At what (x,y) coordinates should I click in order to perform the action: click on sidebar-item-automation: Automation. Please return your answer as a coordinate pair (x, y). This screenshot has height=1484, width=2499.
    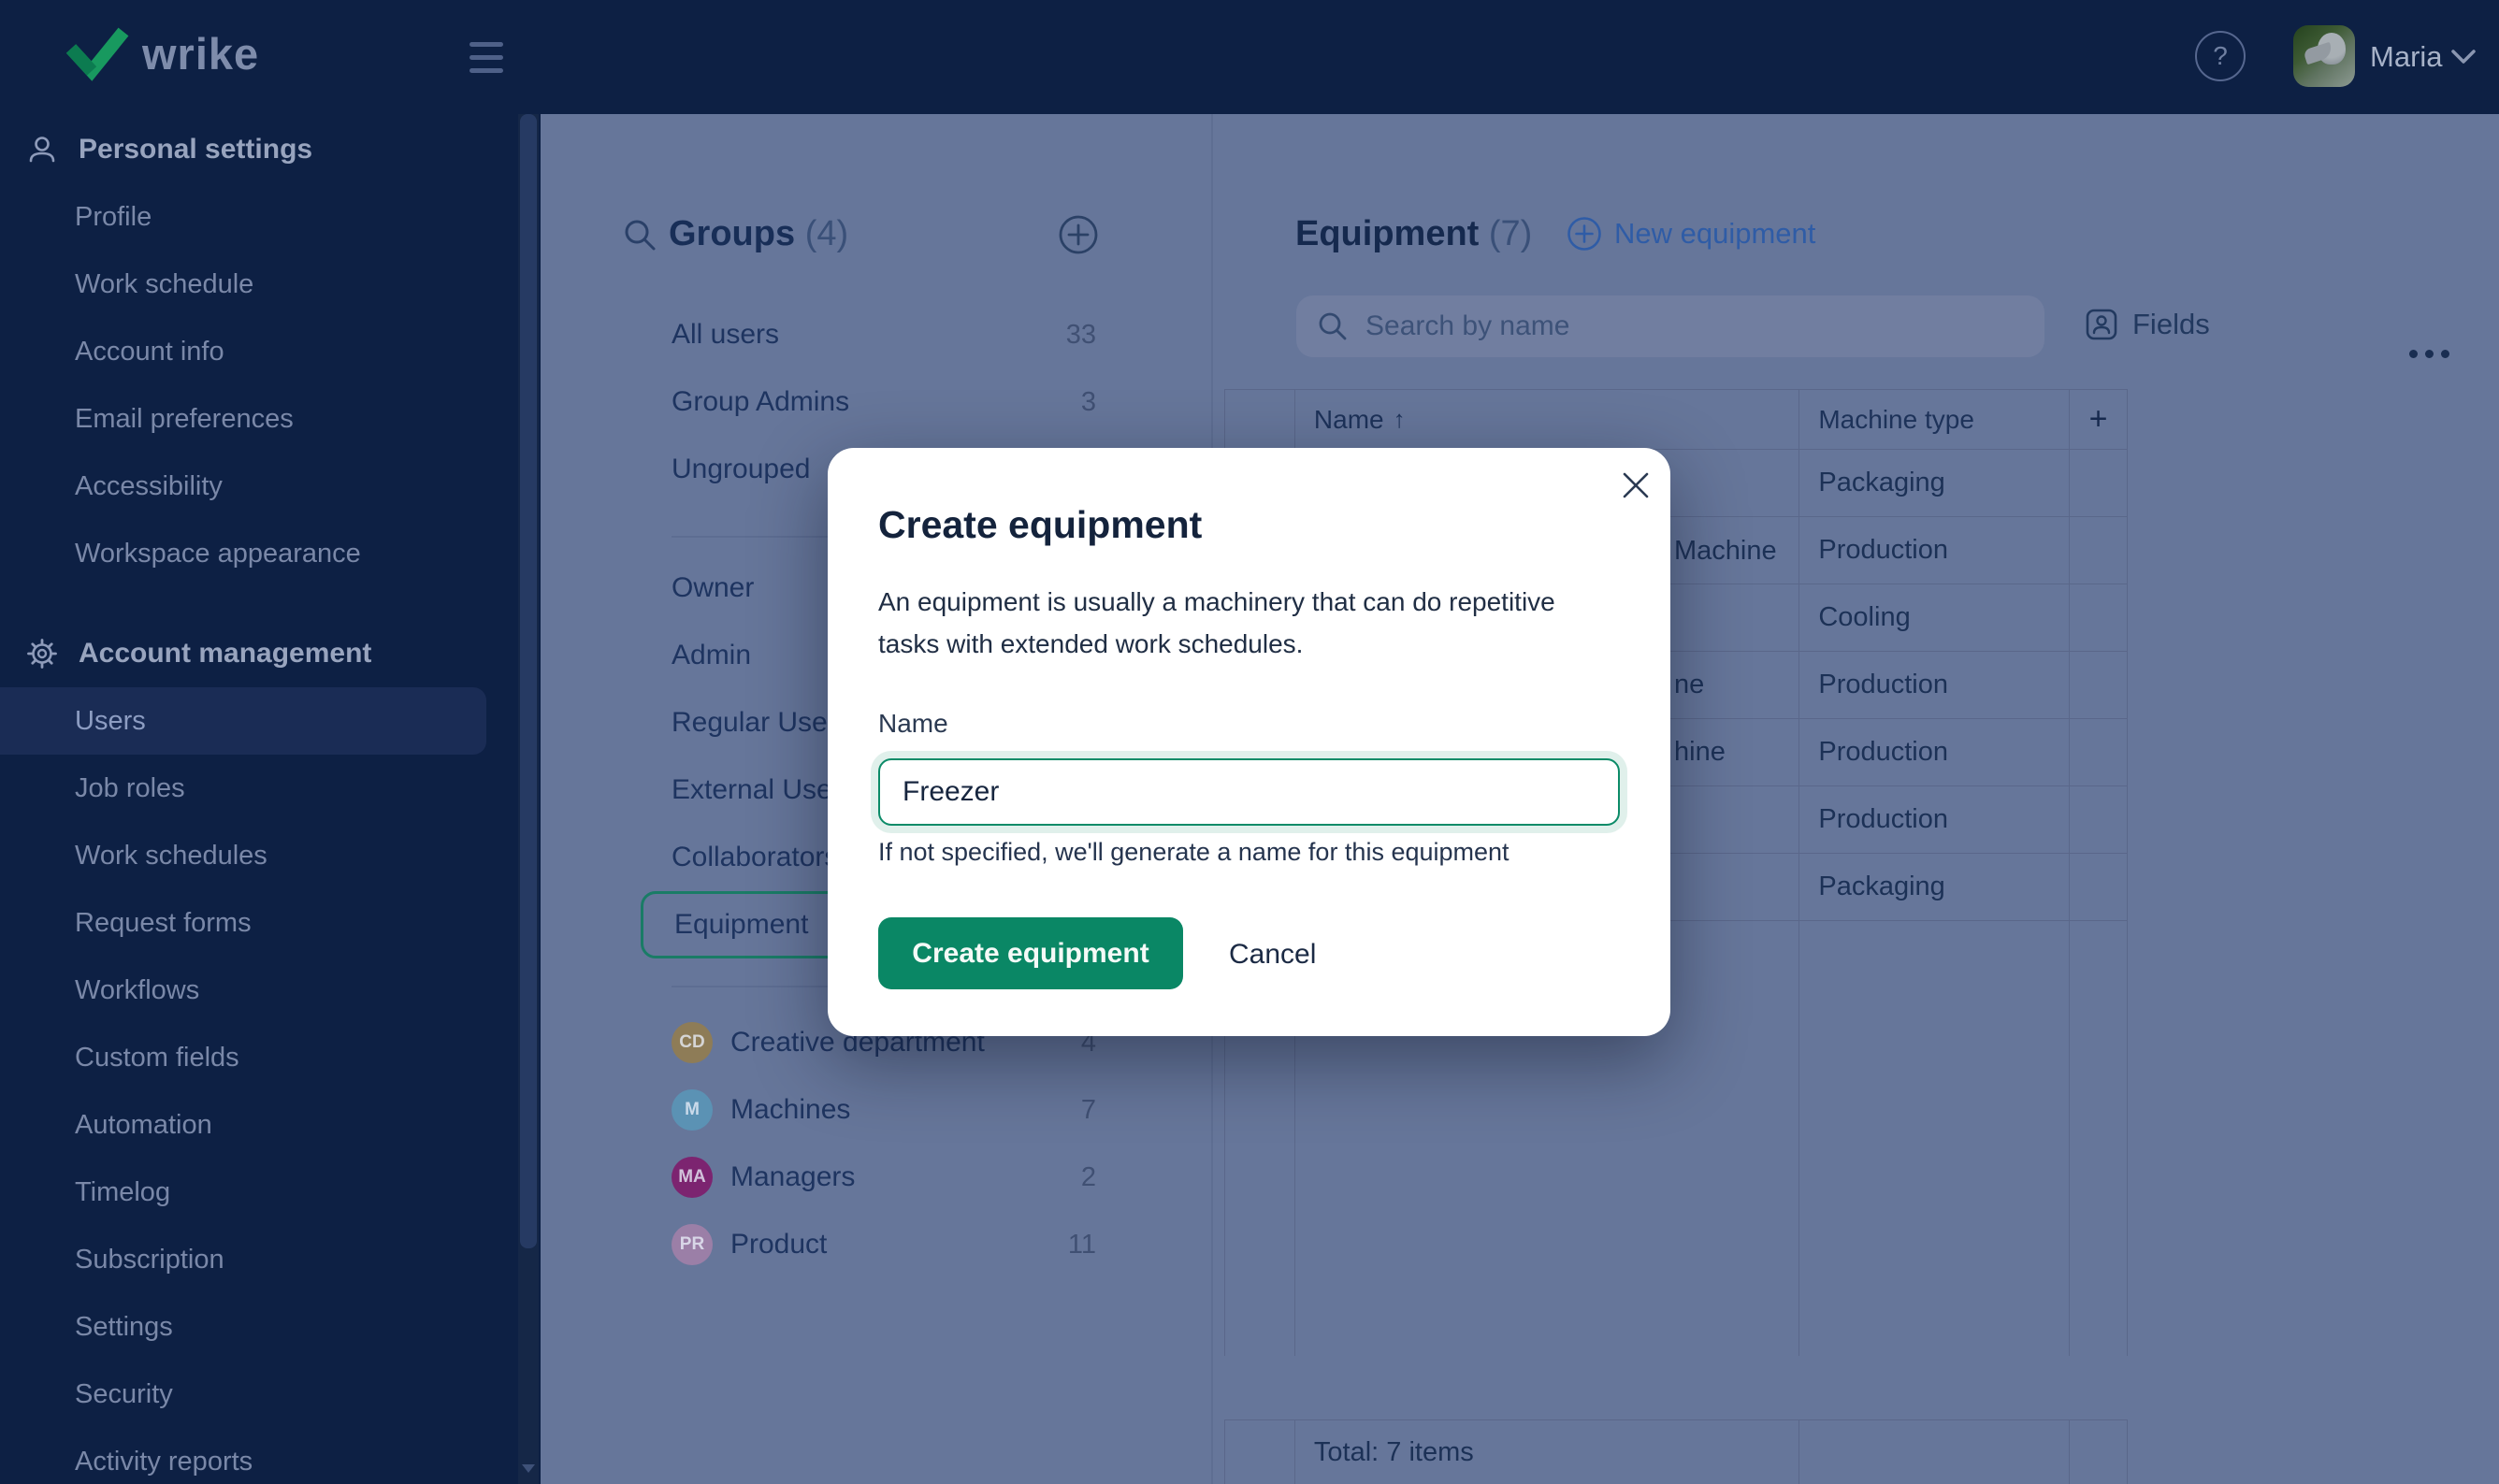
    Looking at the image, I should click on (258, 1125).